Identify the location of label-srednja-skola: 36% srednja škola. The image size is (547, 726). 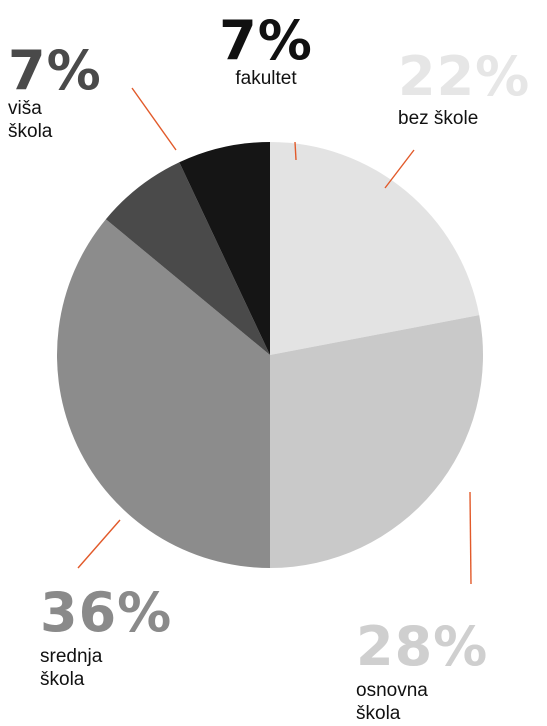
(106, 639).